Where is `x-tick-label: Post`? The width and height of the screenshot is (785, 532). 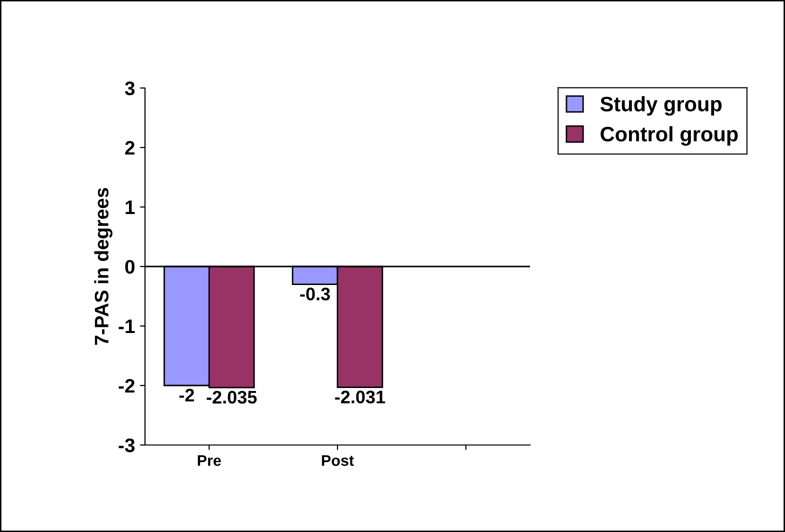 x-tick-label: Post is located at coordinates (338, 460).